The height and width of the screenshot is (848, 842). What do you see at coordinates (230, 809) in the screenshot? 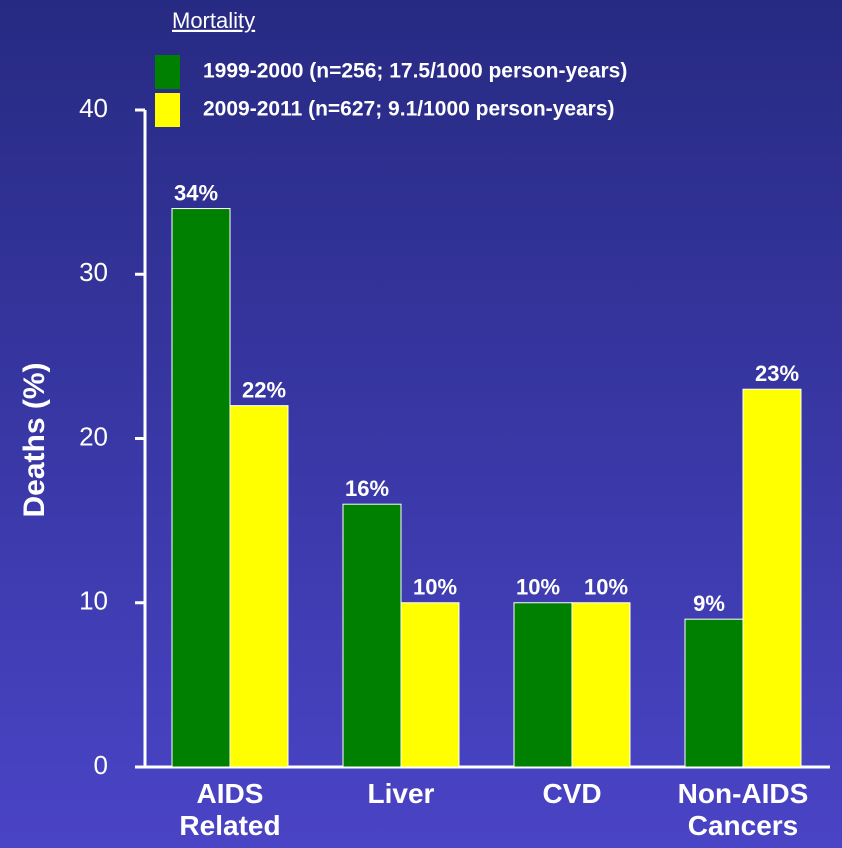
I see `x-tick-label: AIDS Related` at bounding box center [230, 809].